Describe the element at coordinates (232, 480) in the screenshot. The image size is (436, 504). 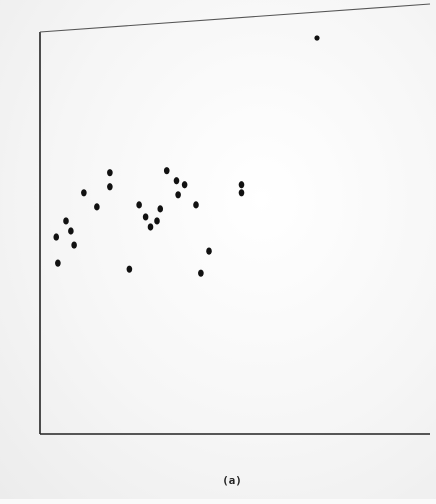
I see `panel-label: (a)` at that location.